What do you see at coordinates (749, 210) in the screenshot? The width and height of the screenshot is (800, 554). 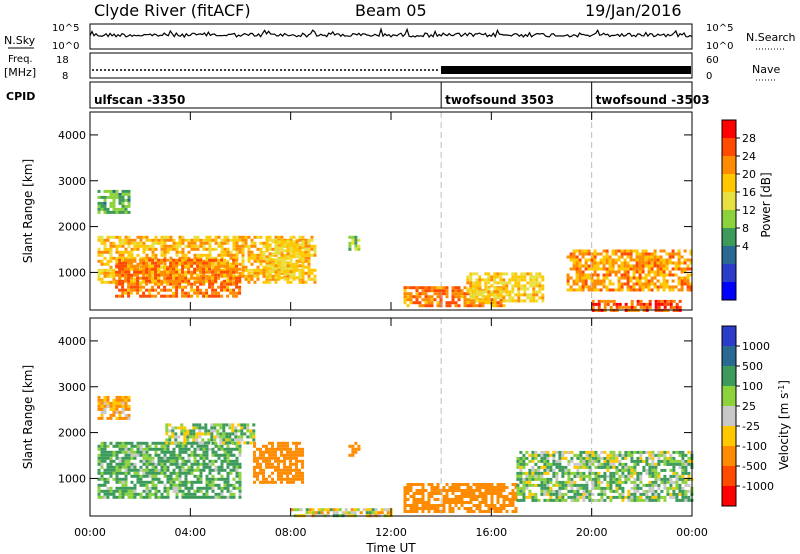 I see `colorbar-tick-label: 12` at bounding box center [749, 210].